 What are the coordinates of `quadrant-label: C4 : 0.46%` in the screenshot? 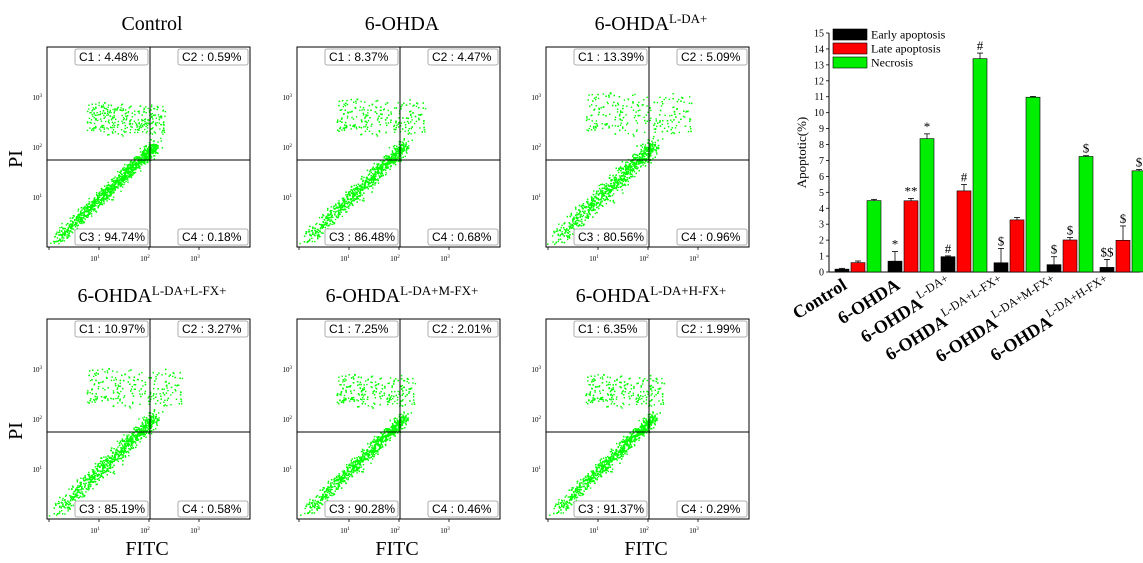 It's located at (463, 509).